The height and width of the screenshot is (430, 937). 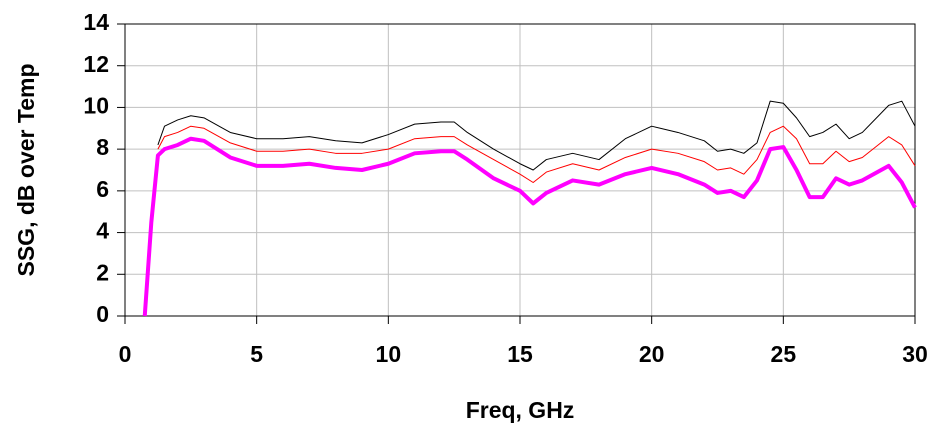 I want to click on y-tick-label: 0, so click(x=102, y=314).